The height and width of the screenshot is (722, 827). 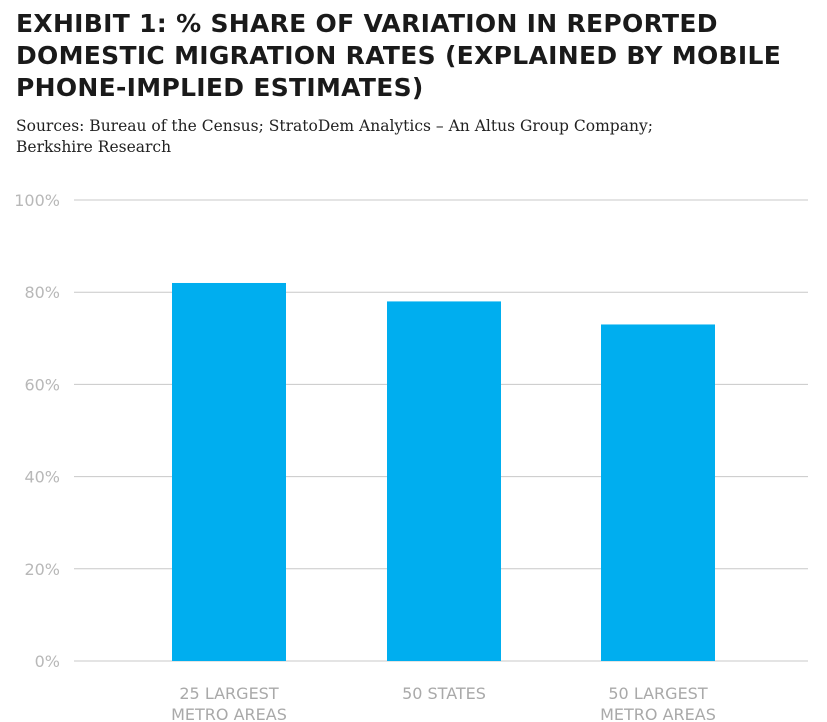 What do you see at coordinates (37, 431) in the screenshot?
I see `y-axis-tick-labels: 0% 20% 40% 60% 80% 100%` at bounding box center [37, 431].